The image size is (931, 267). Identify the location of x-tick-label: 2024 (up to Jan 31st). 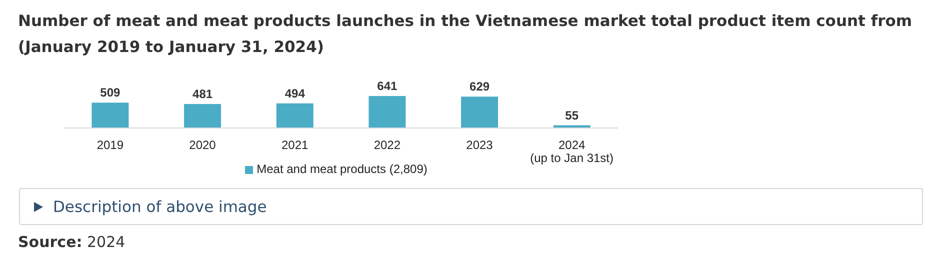
(572, 151).